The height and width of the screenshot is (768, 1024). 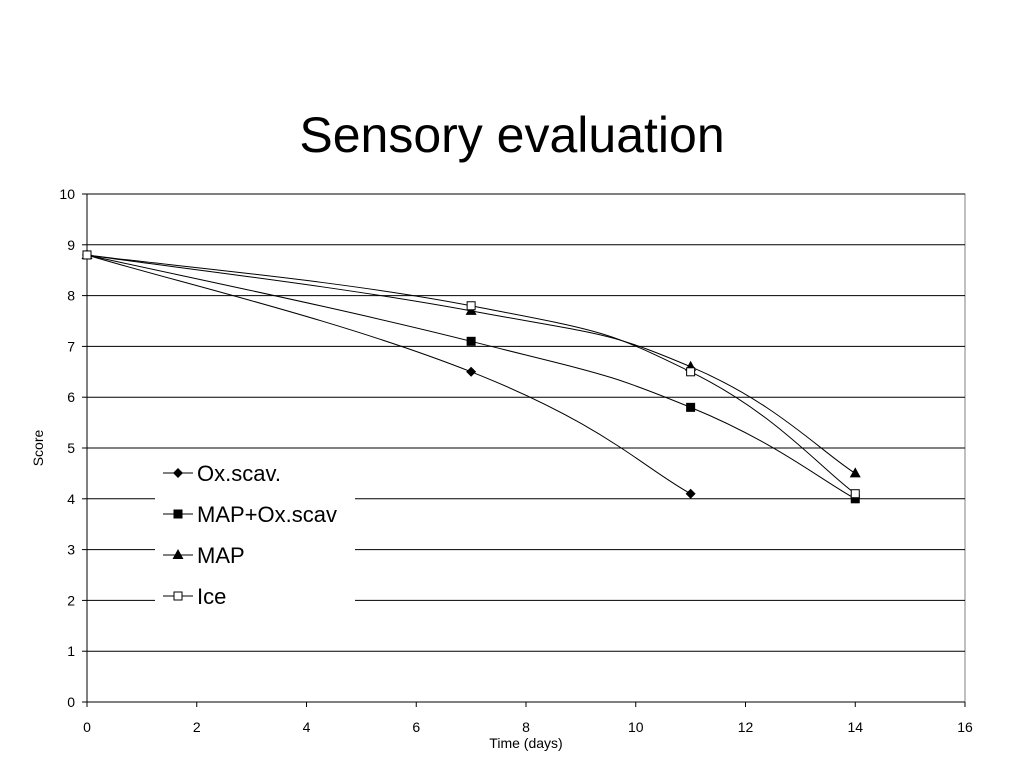 I want to click on x-tick-label: 0, so click(x=87, y=727).